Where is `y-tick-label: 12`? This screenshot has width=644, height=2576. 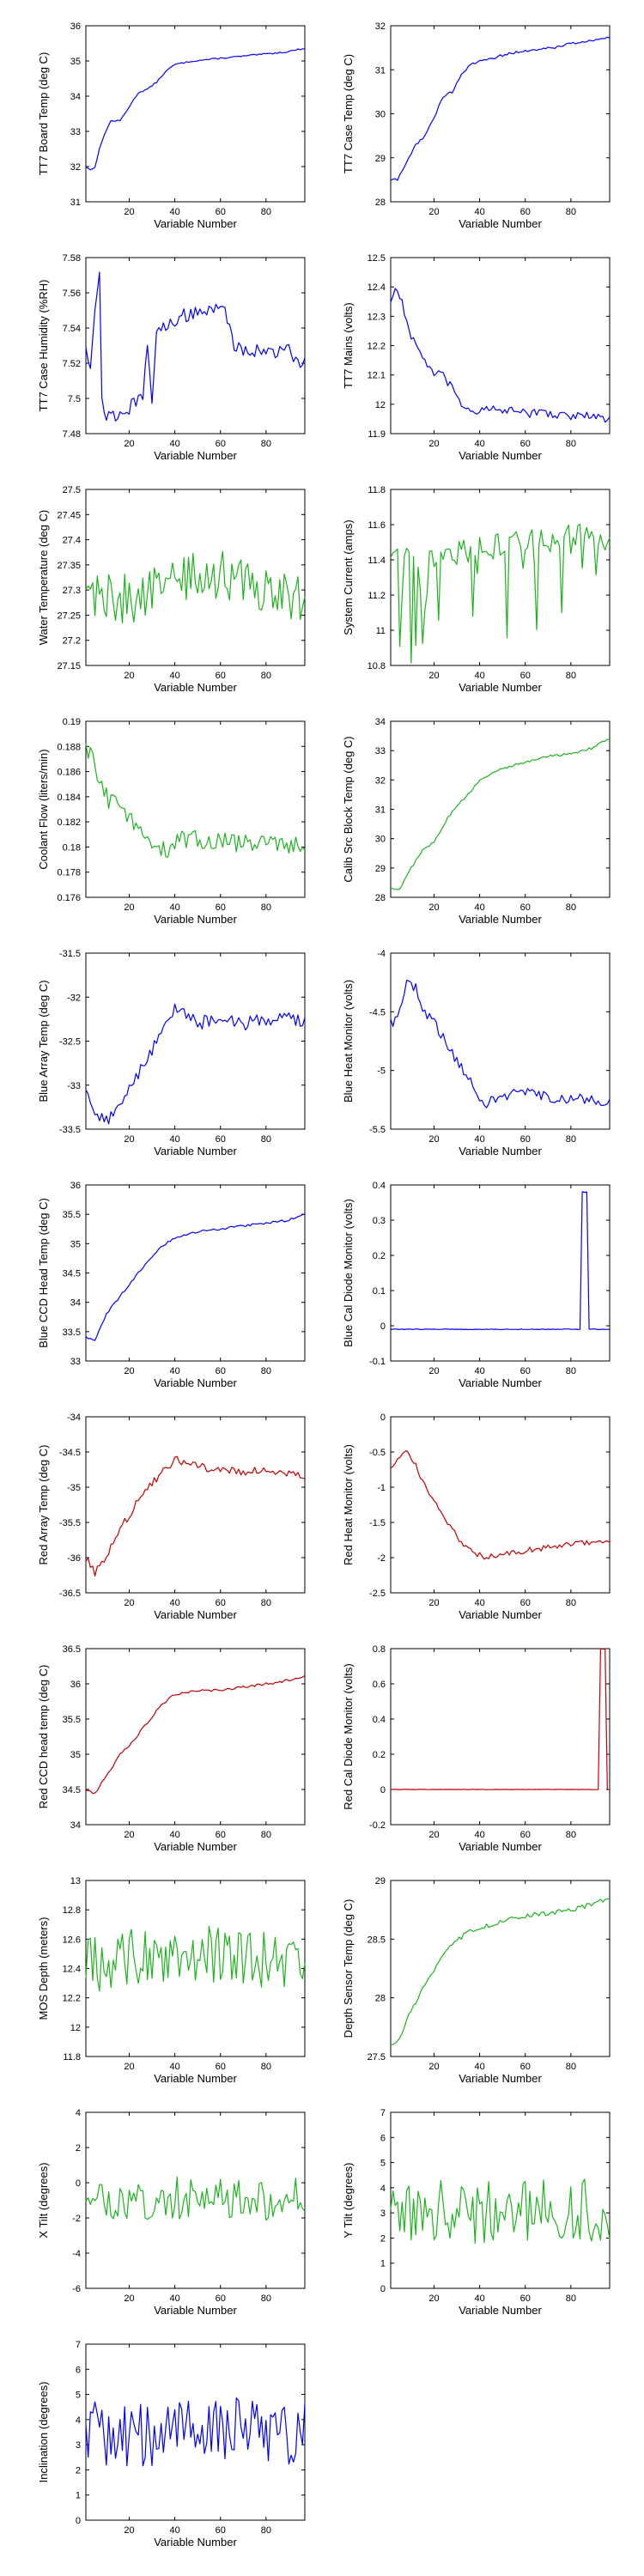 y-tick-label: 12 is located at coordinates (380, 405).